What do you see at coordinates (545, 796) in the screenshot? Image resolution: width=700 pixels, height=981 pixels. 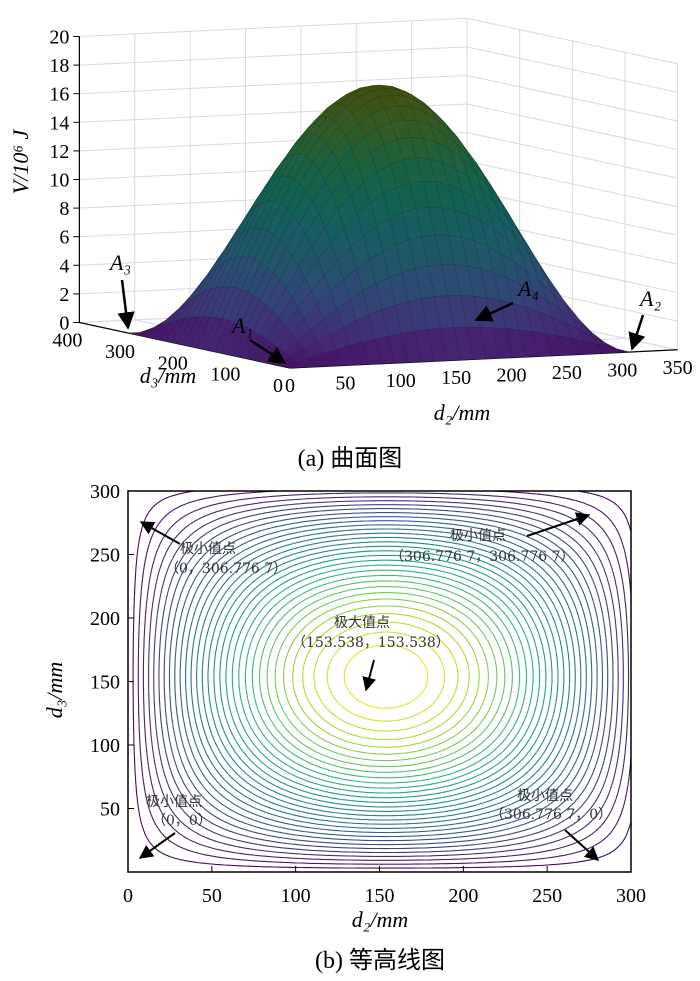 I see `annotation-title-5: 极小值点` at bounding box center [545, 796].